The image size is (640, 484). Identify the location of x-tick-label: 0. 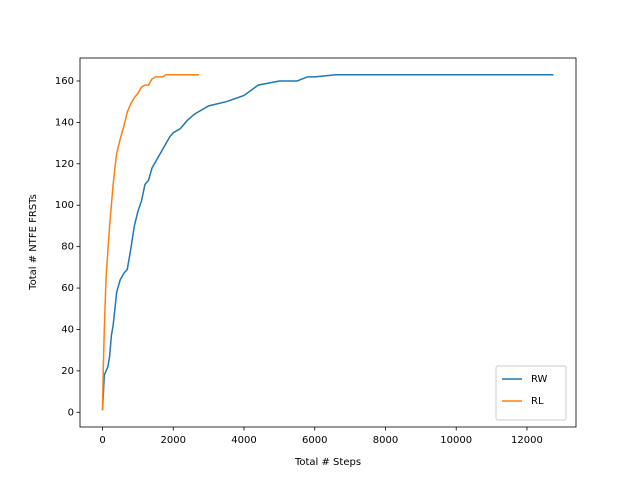
(102, 440).